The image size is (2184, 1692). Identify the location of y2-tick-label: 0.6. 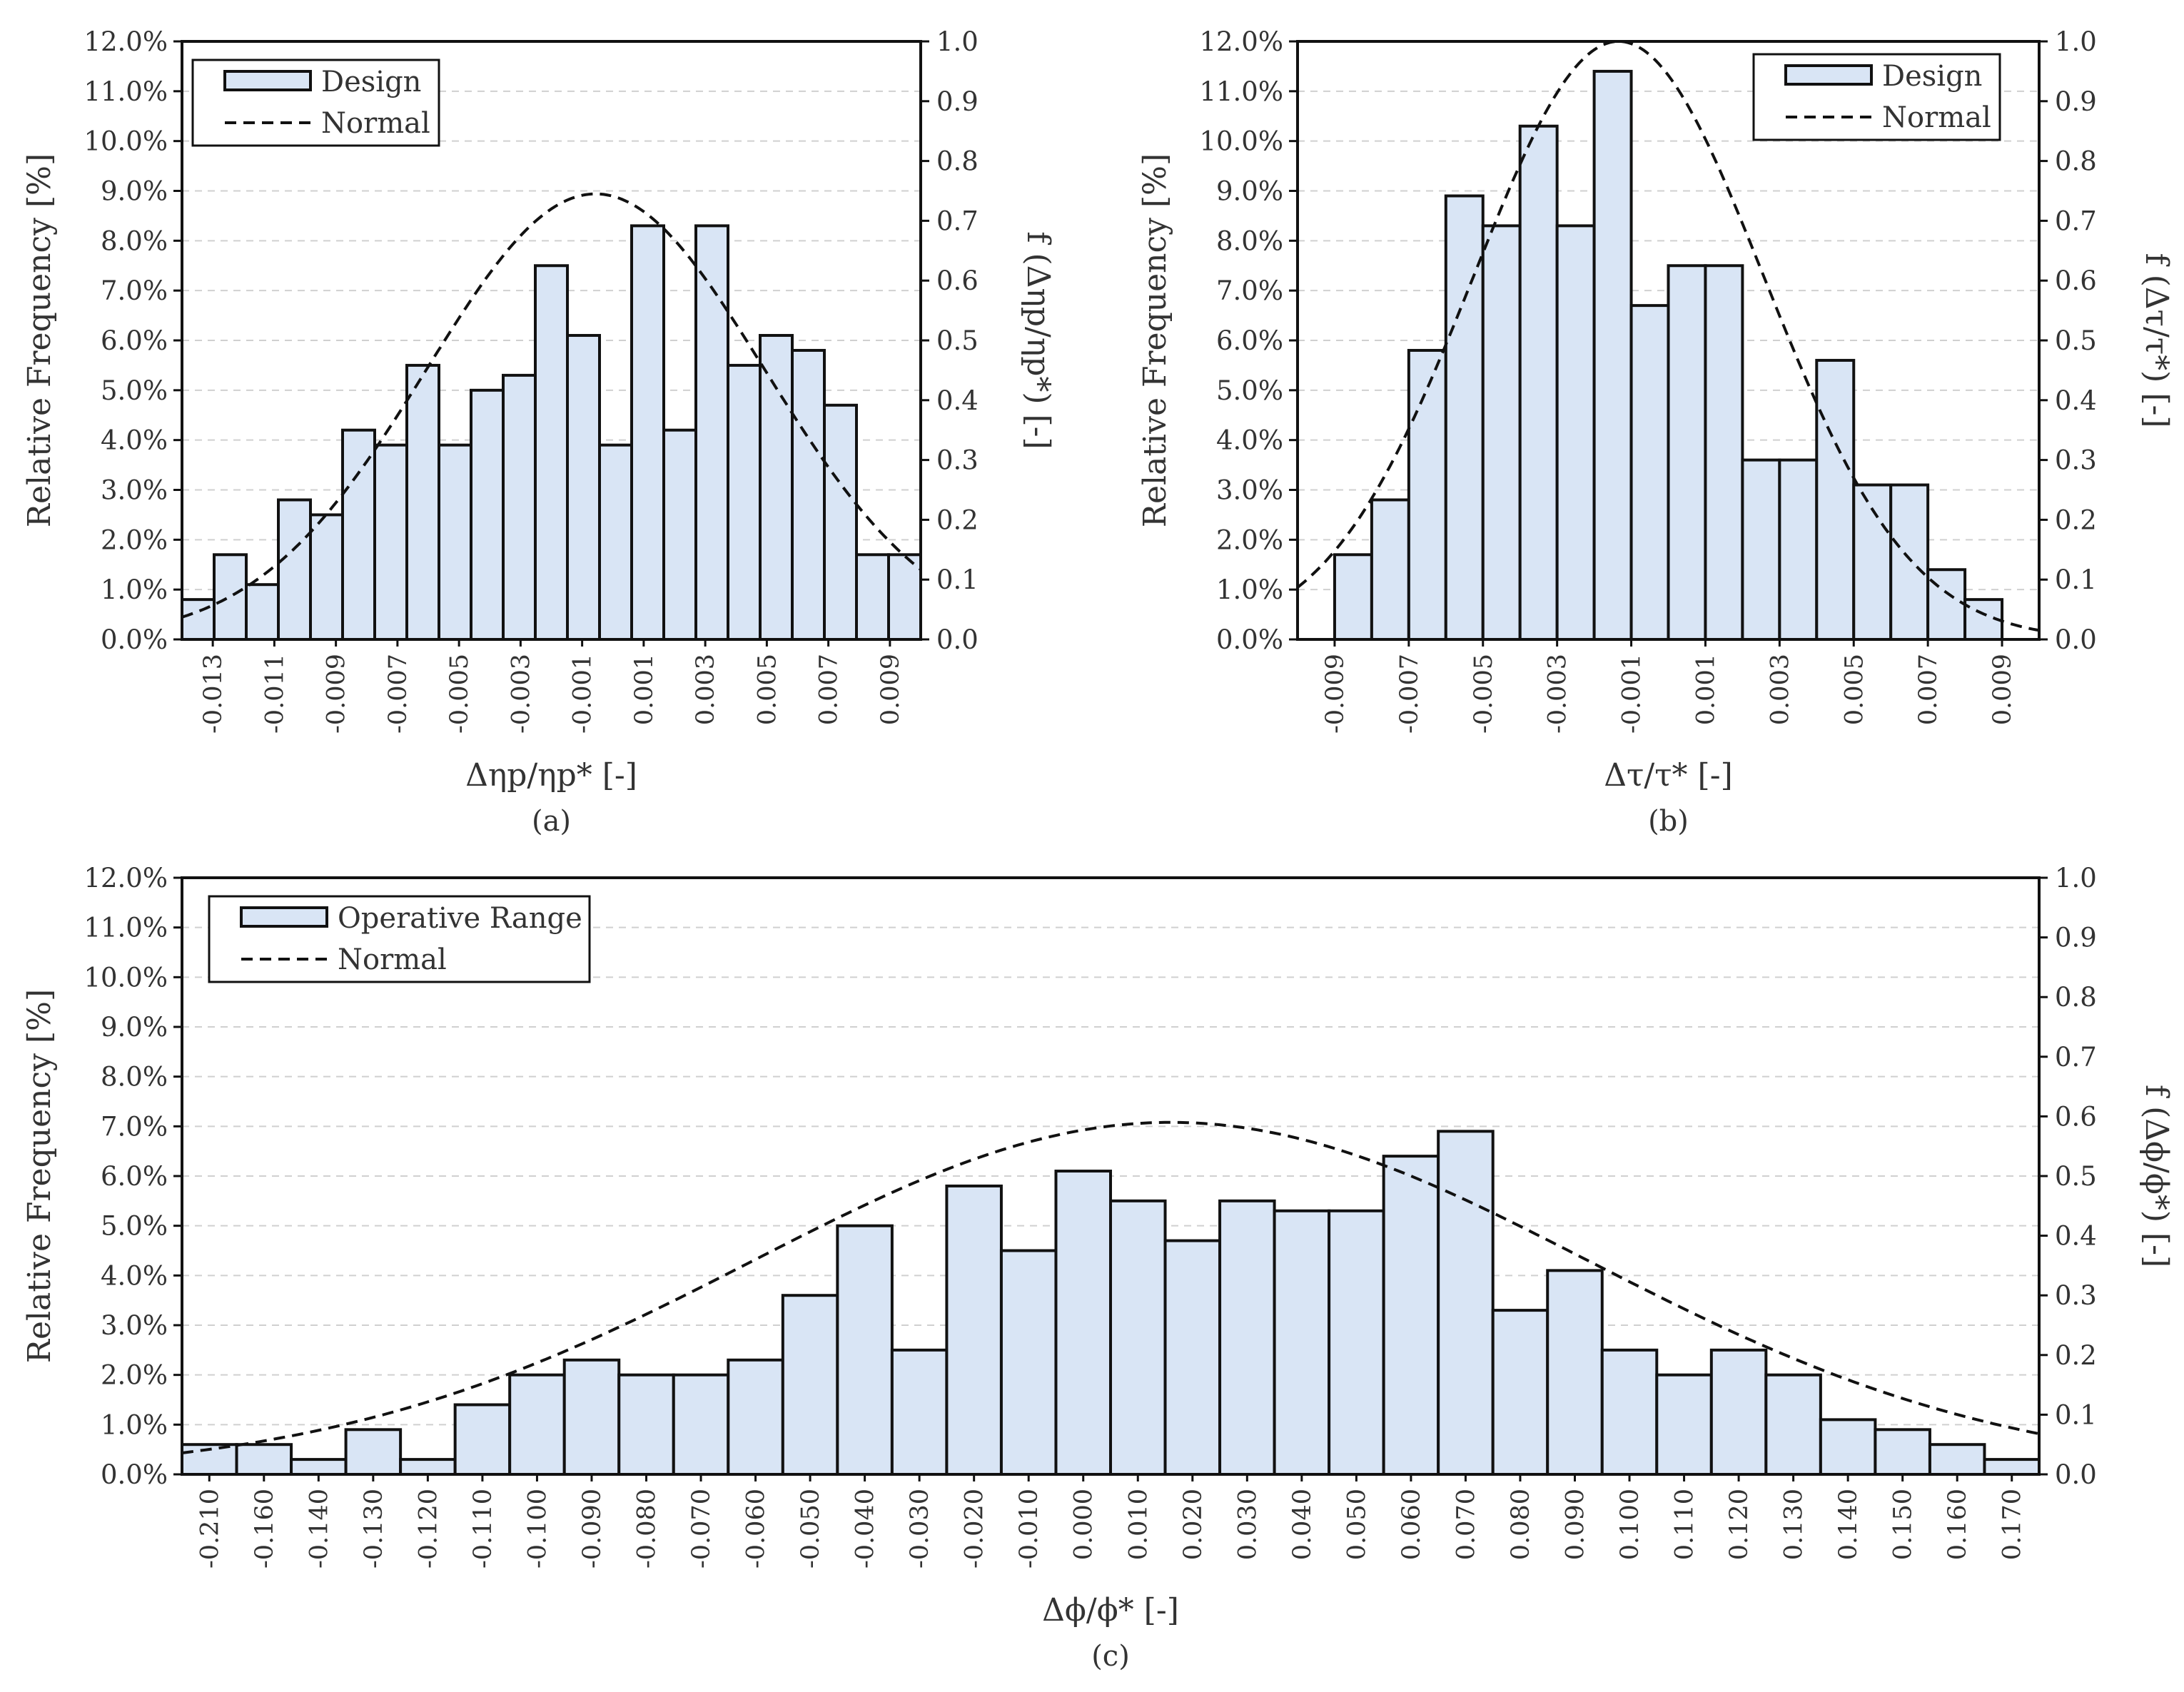
(2076, 1116).